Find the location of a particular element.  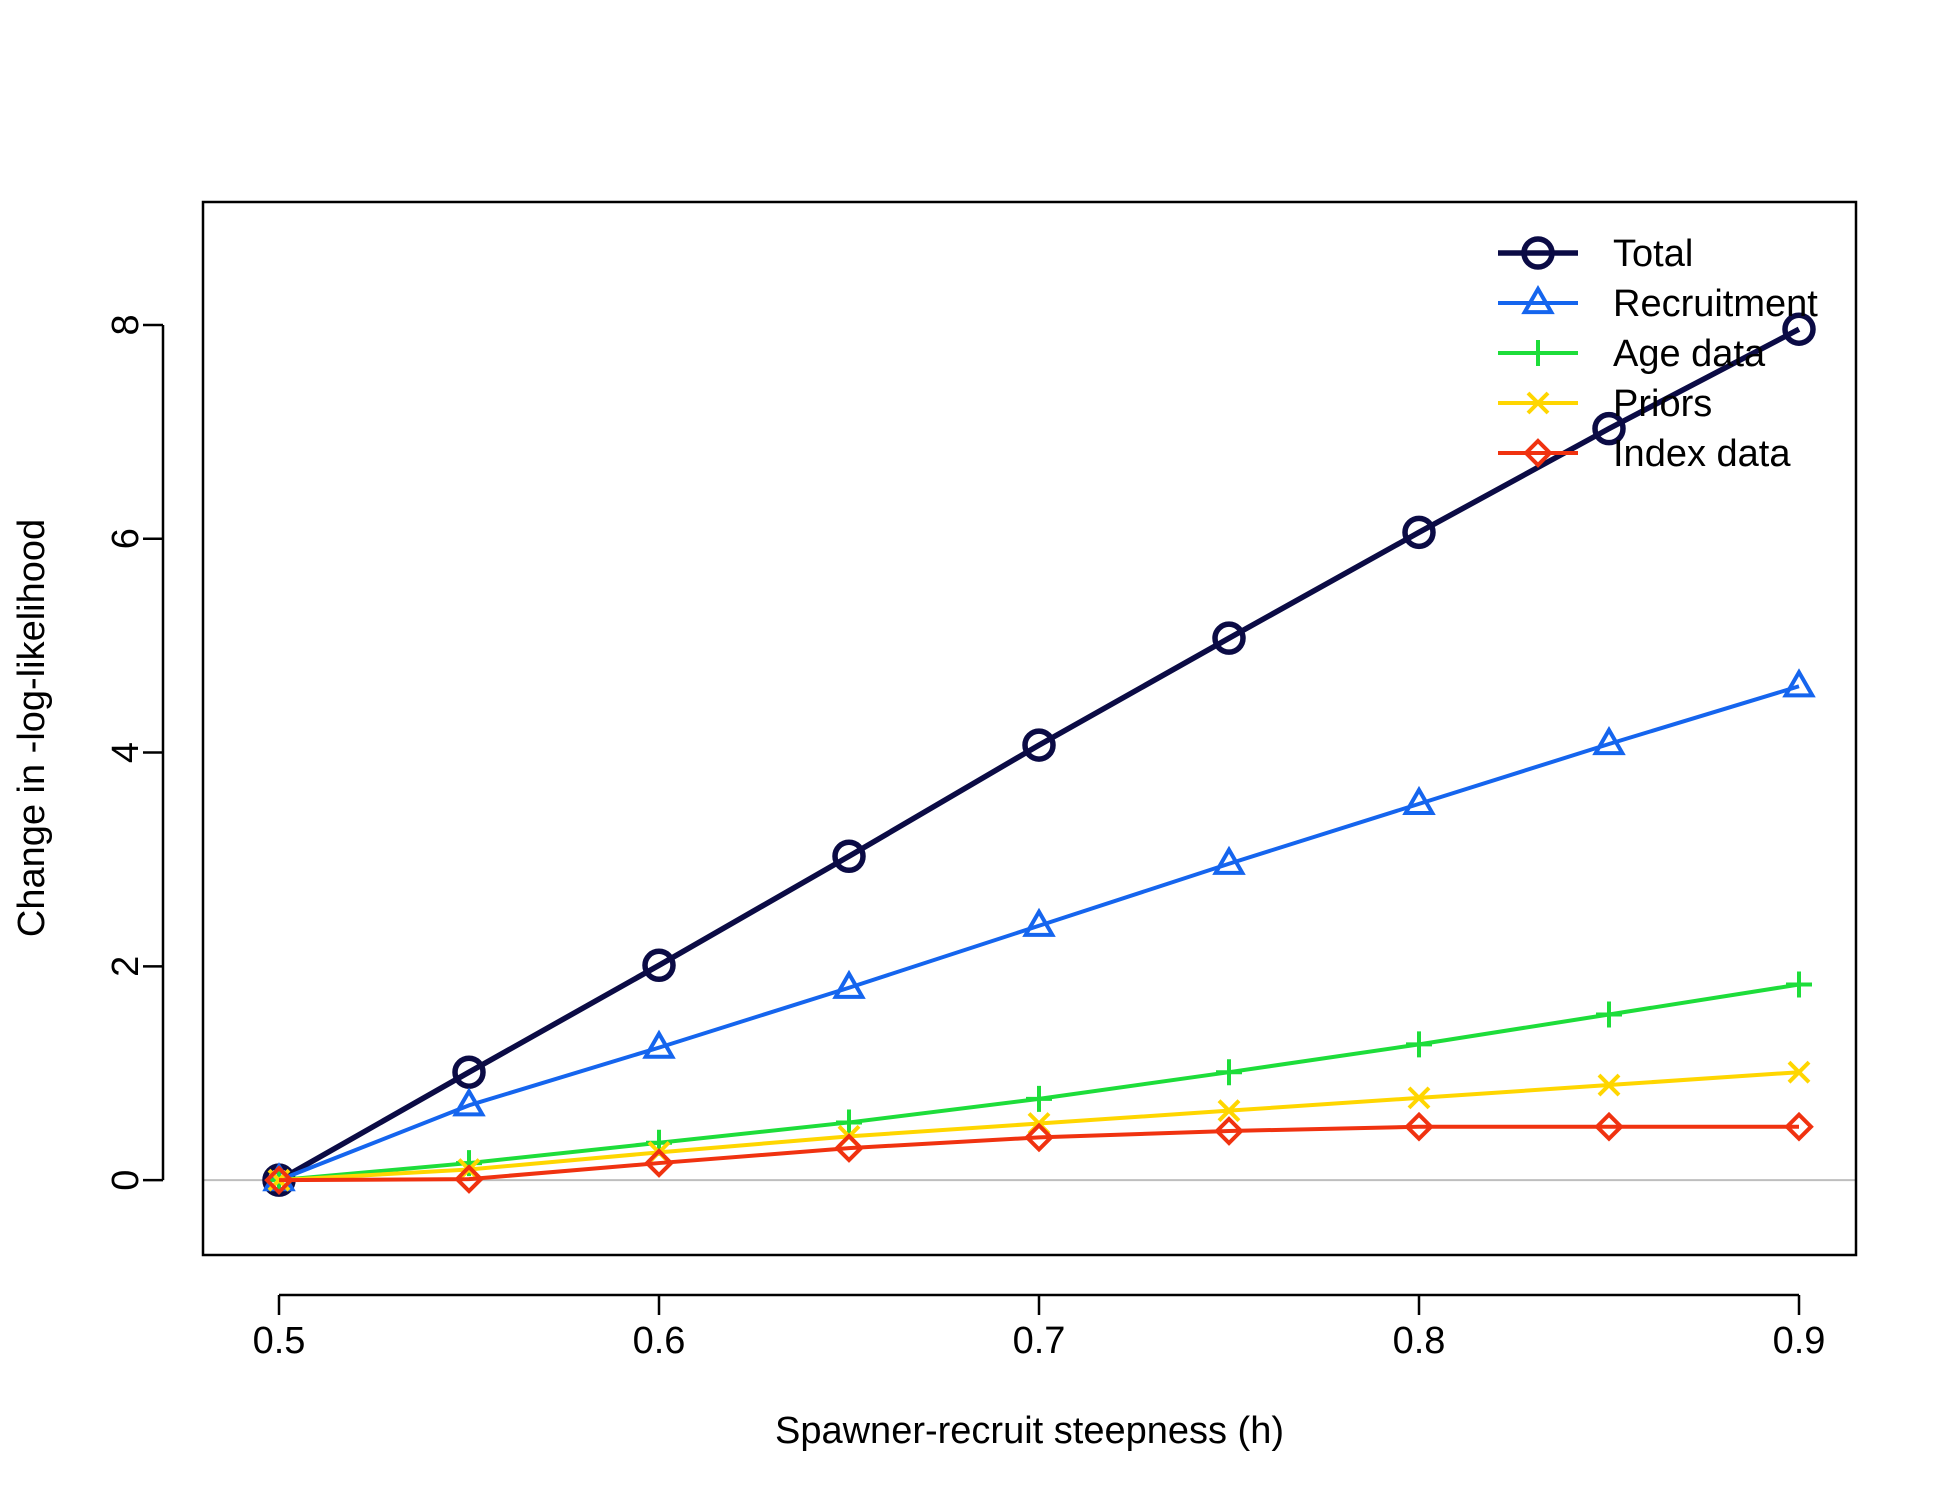

legend-label-total: Total is located at coordinates (1653, 254).